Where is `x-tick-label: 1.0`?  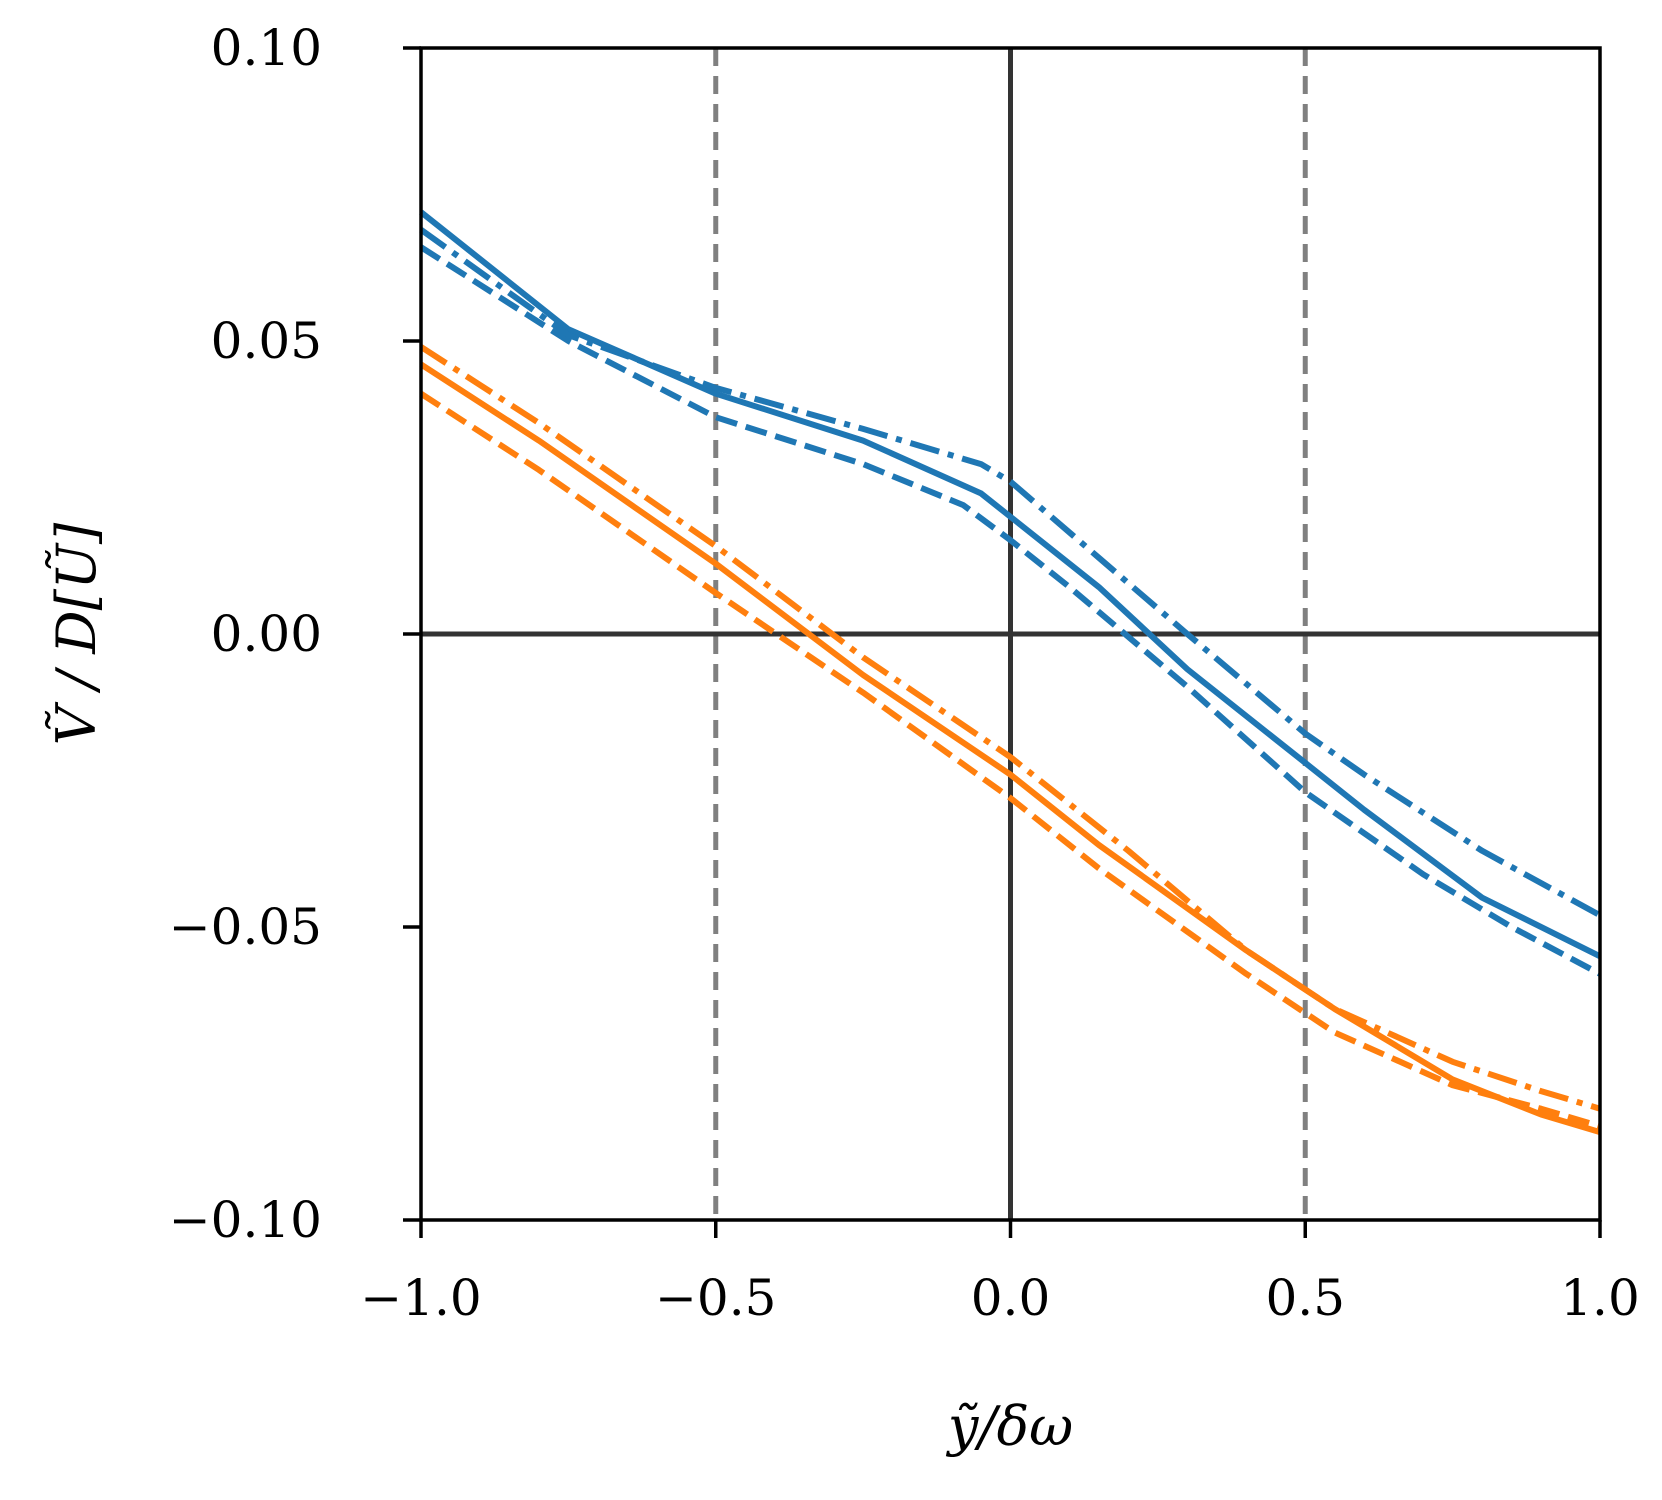 x-tick-label: 1.0 is located at coordinates (1600, 1298).